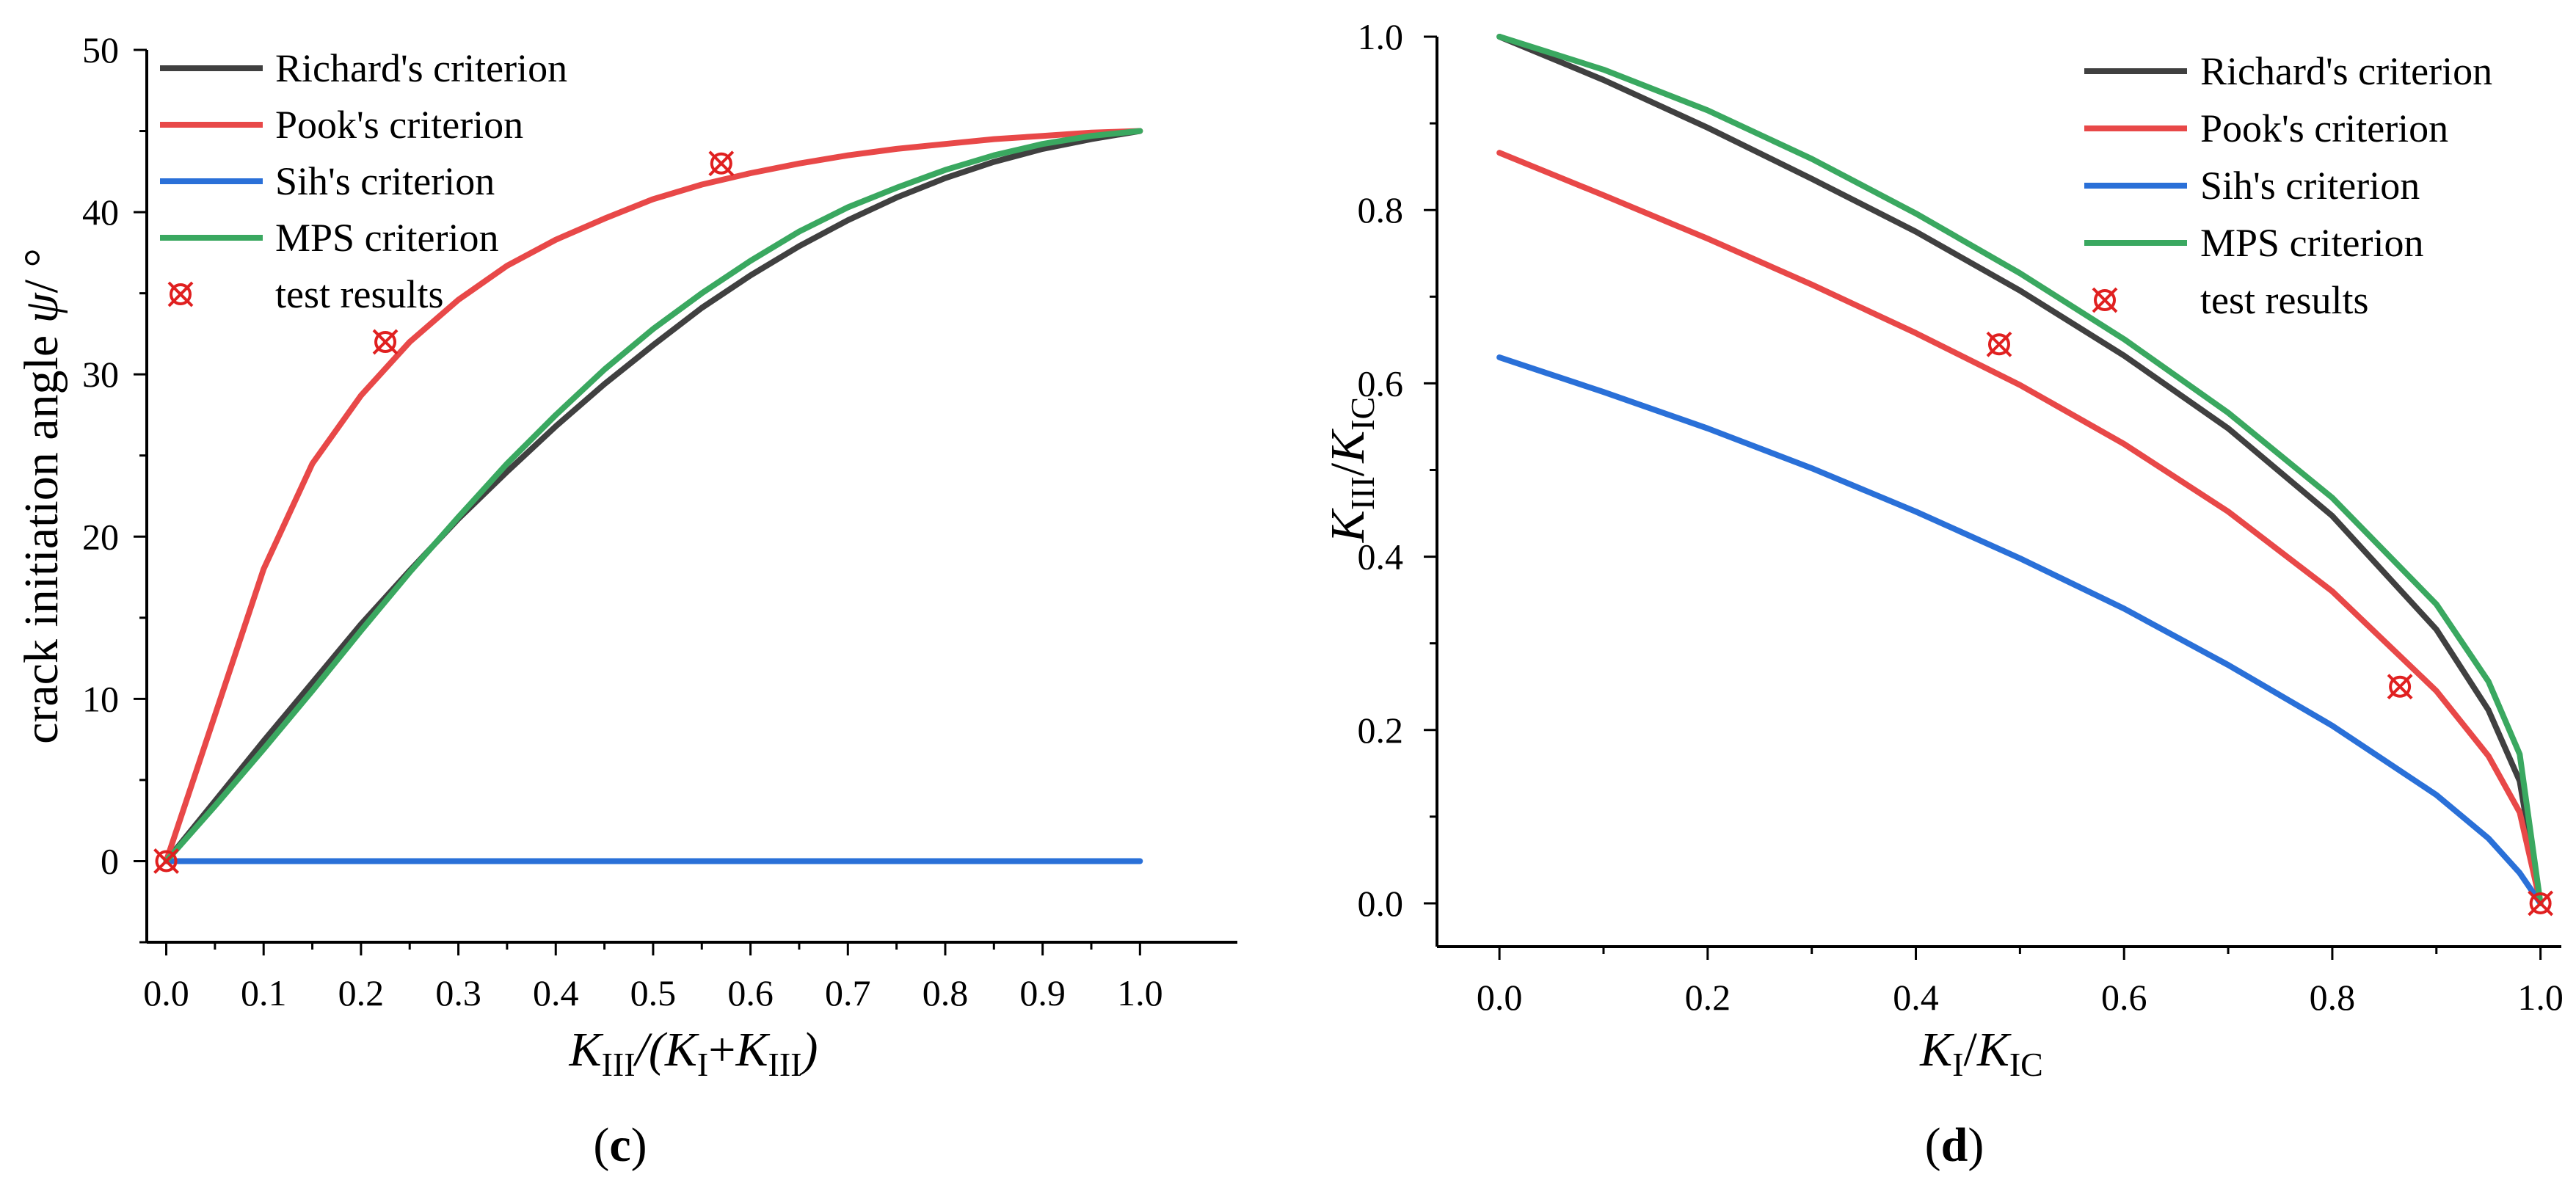  What do you see at coordinates (693, 1053) in the screenshot?
I see `x-axis-title-c: KIII/(KI+KIII)` at bounding box center [693, 1053].